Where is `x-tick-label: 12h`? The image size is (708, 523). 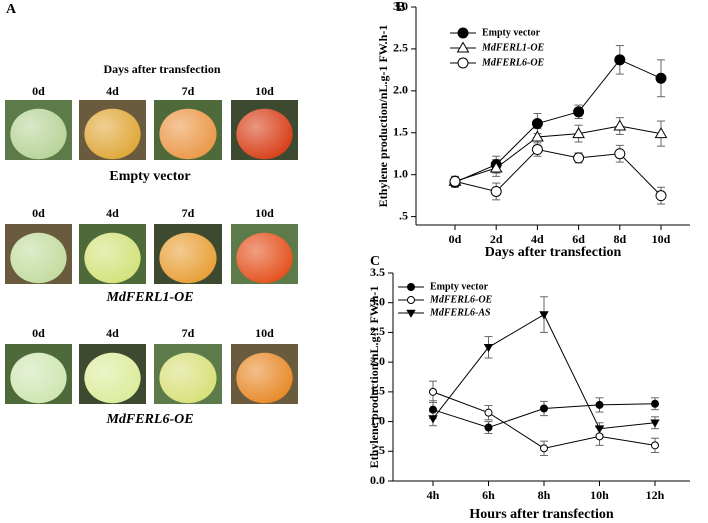
x-tick-label: 12h is located at coordinates (655, 495).